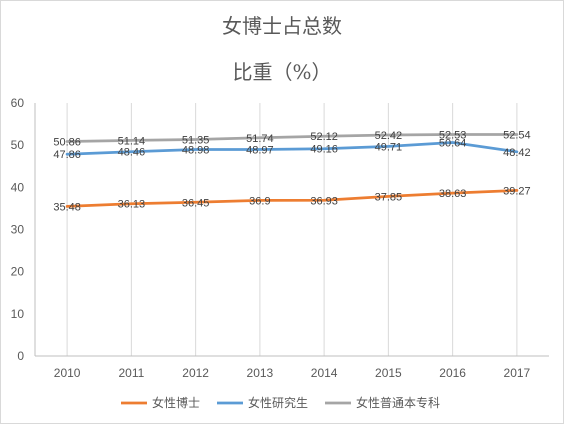 The height and width of the screenshot is (424, 564). I want to click on x-tick-label: 2012, so click(195, 373).